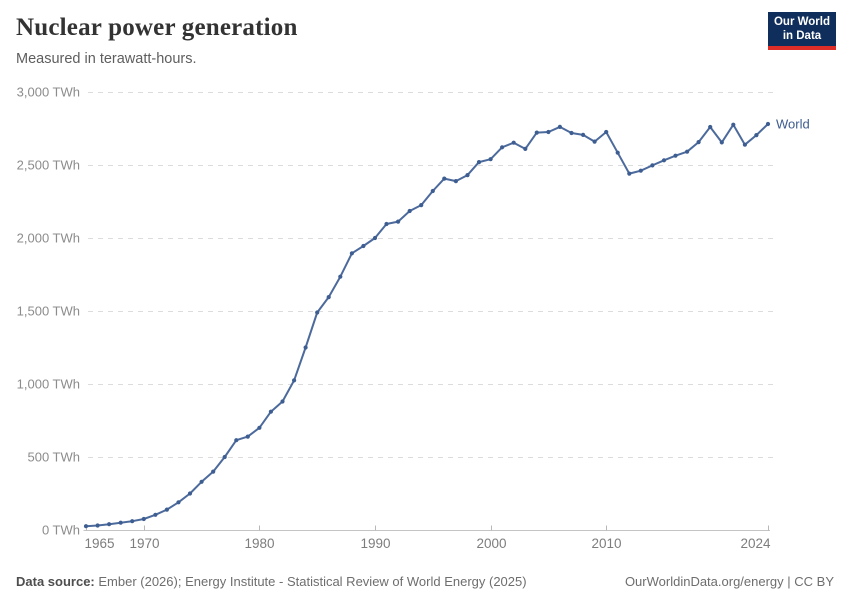 Image resolution: width=850 pixels, height=600 pixels. What do you see at coordinates (48, 92) in the screenshot?
I see `y-tick-label: 3,000 TWh` at bounding box center [48, 92].